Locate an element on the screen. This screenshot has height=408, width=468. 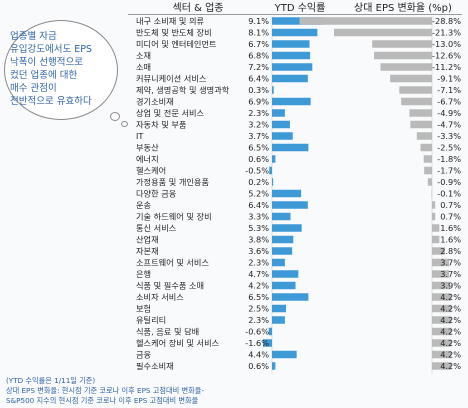
table-row: 내구 소비재 및 의류 9.1% -28.8% is located at coordinates (298, 21).